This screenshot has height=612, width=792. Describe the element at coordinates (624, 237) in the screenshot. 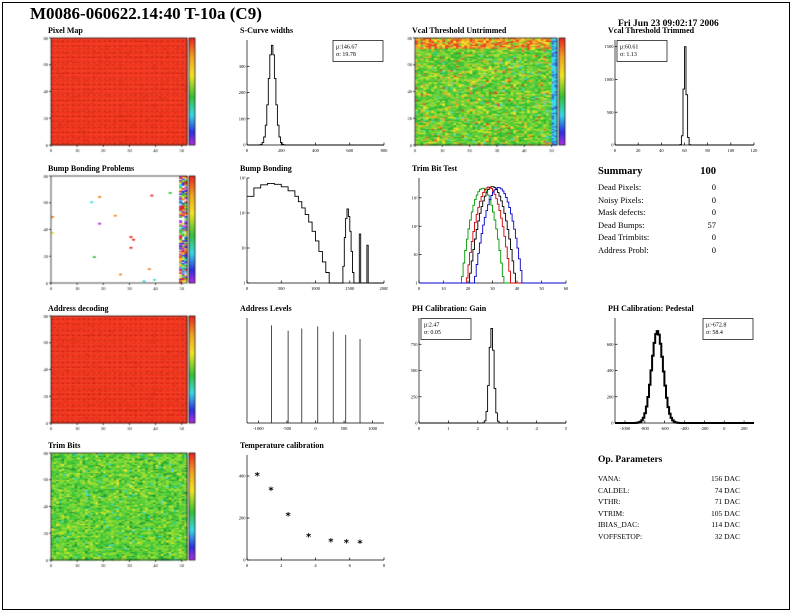

I see `row-label: Dead Trimbits:` at that location.